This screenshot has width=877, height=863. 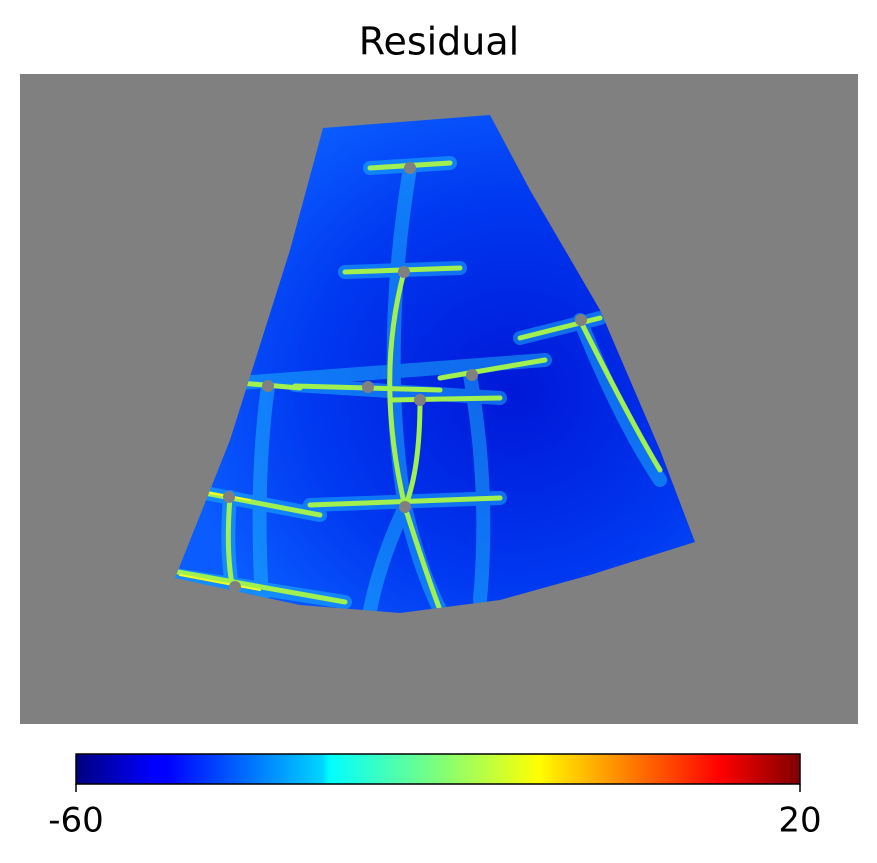 I want to click on colorbar-tick-label: -60, so click(x=76, y=821).